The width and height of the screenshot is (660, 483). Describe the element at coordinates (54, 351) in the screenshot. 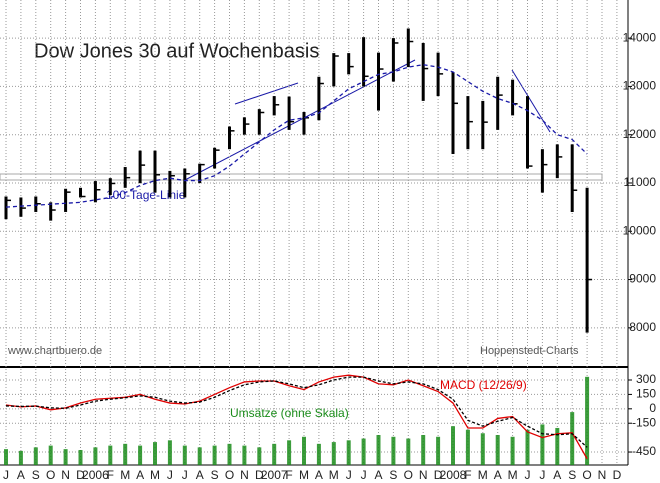

I see `source-label: www.chartbuero.de` at that location.